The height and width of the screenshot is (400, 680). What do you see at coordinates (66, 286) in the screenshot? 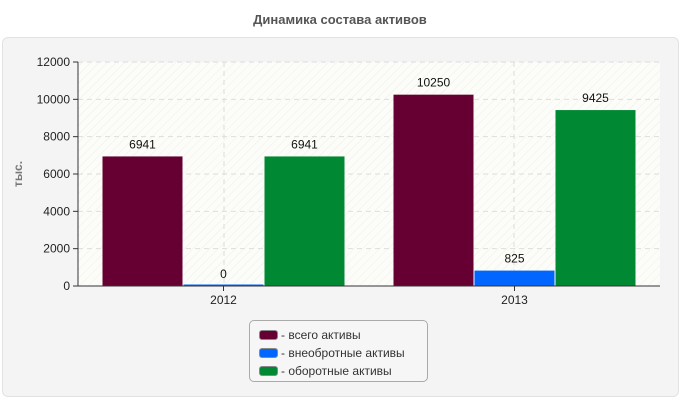
I see `y-tick-label: 0` at bounding box center [66, 286].